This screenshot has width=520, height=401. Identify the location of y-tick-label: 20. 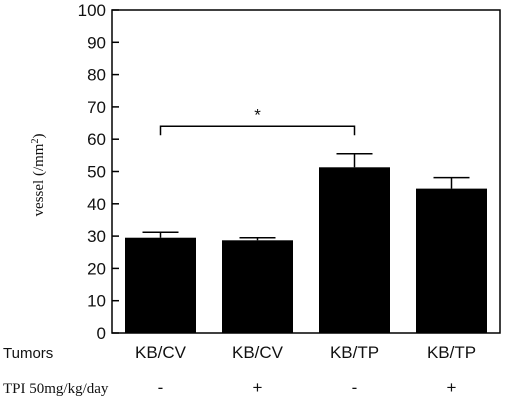
(96, 268).